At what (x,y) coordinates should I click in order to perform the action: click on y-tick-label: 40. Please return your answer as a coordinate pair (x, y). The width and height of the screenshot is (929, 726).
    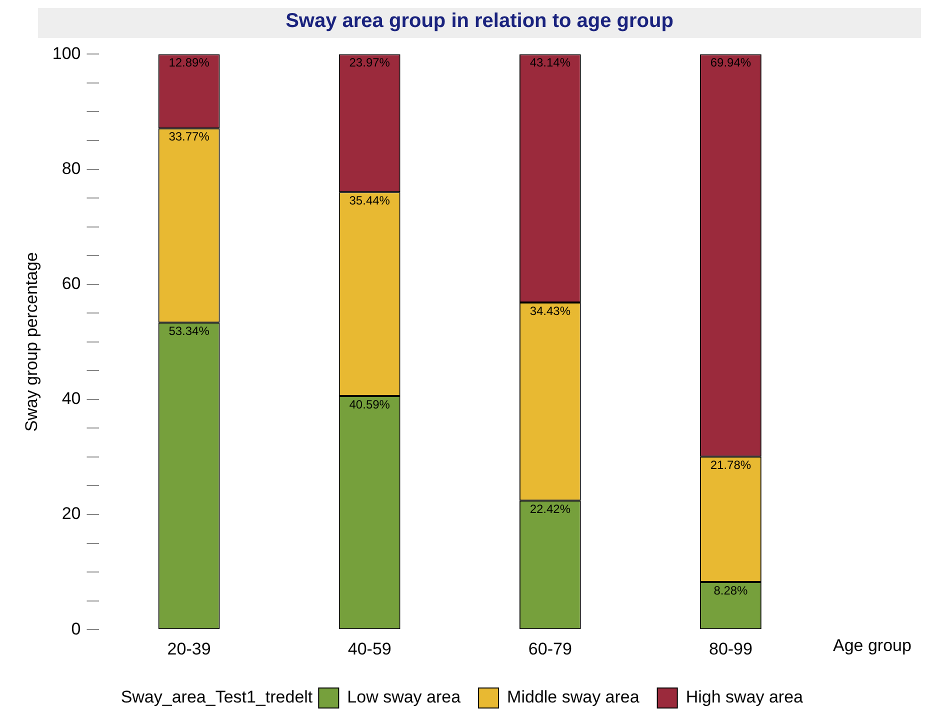
    Looking at the image, I should click on (71, 398).